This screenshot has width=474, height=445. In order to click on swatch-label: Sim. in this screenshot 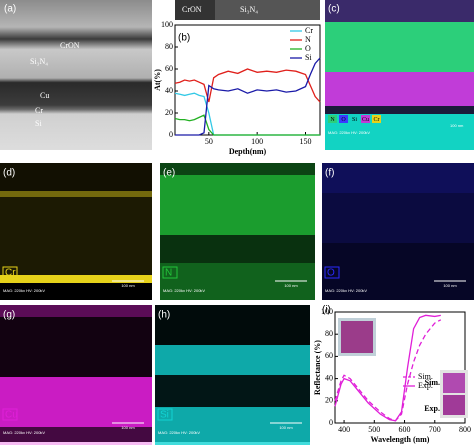, I will do `click(432, 382)`.